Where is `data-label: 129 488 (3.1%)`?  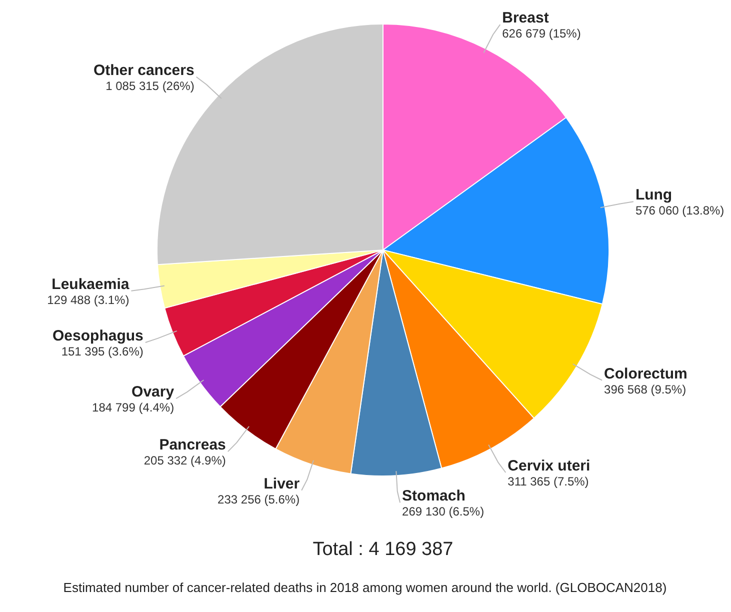 data-label: 129 488 (3.1%) is located at coordinates (88, 299).